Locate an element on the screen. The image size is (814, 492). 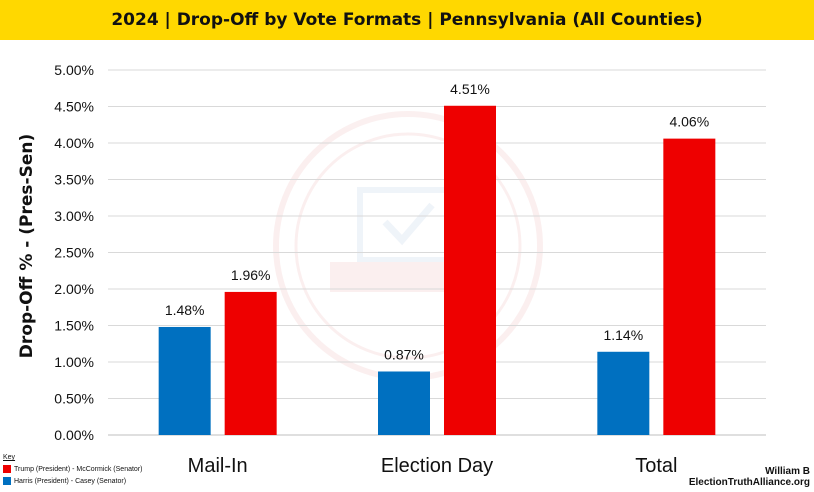
y-tick-label: 2.50% is located at coordinates (74, 253).